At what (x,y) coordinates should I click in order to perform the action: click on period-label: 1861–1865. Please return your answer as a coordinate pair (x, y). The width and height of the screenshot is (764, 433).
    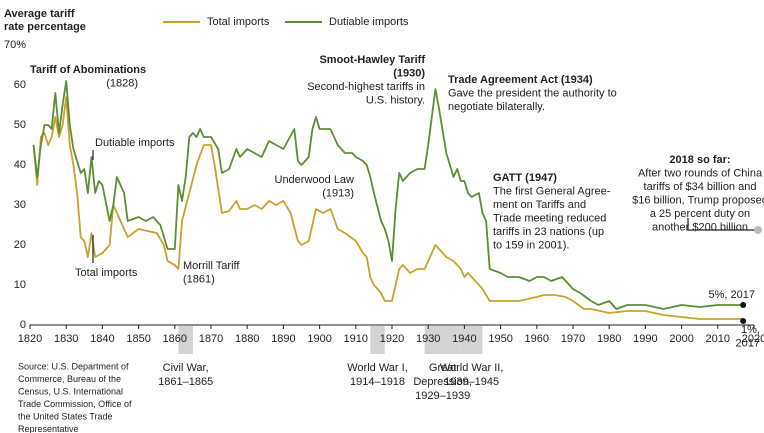
    Looking at the image, I should click on (185, 382).